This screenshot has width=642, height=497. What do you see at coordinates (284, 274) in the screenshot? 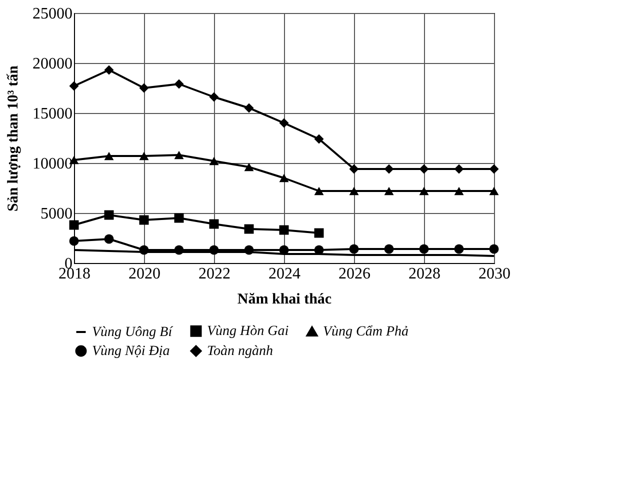
I see `x-tick-label: 2024` at bounding box center [284, 274].